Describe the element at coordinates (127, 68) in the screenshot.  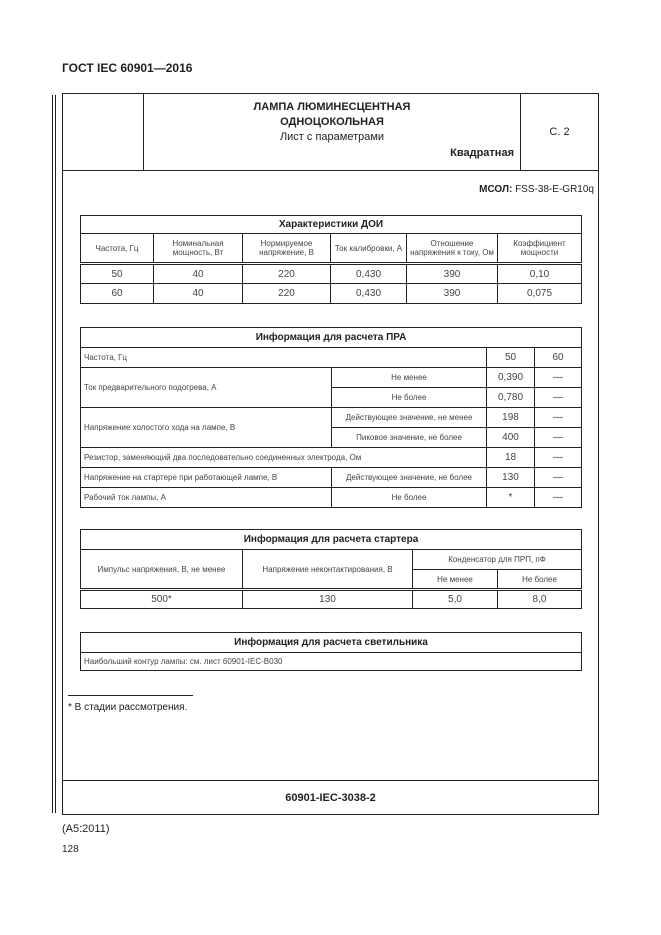
I see `document-header: ГОСТ IEC 60901—2016` at that location.